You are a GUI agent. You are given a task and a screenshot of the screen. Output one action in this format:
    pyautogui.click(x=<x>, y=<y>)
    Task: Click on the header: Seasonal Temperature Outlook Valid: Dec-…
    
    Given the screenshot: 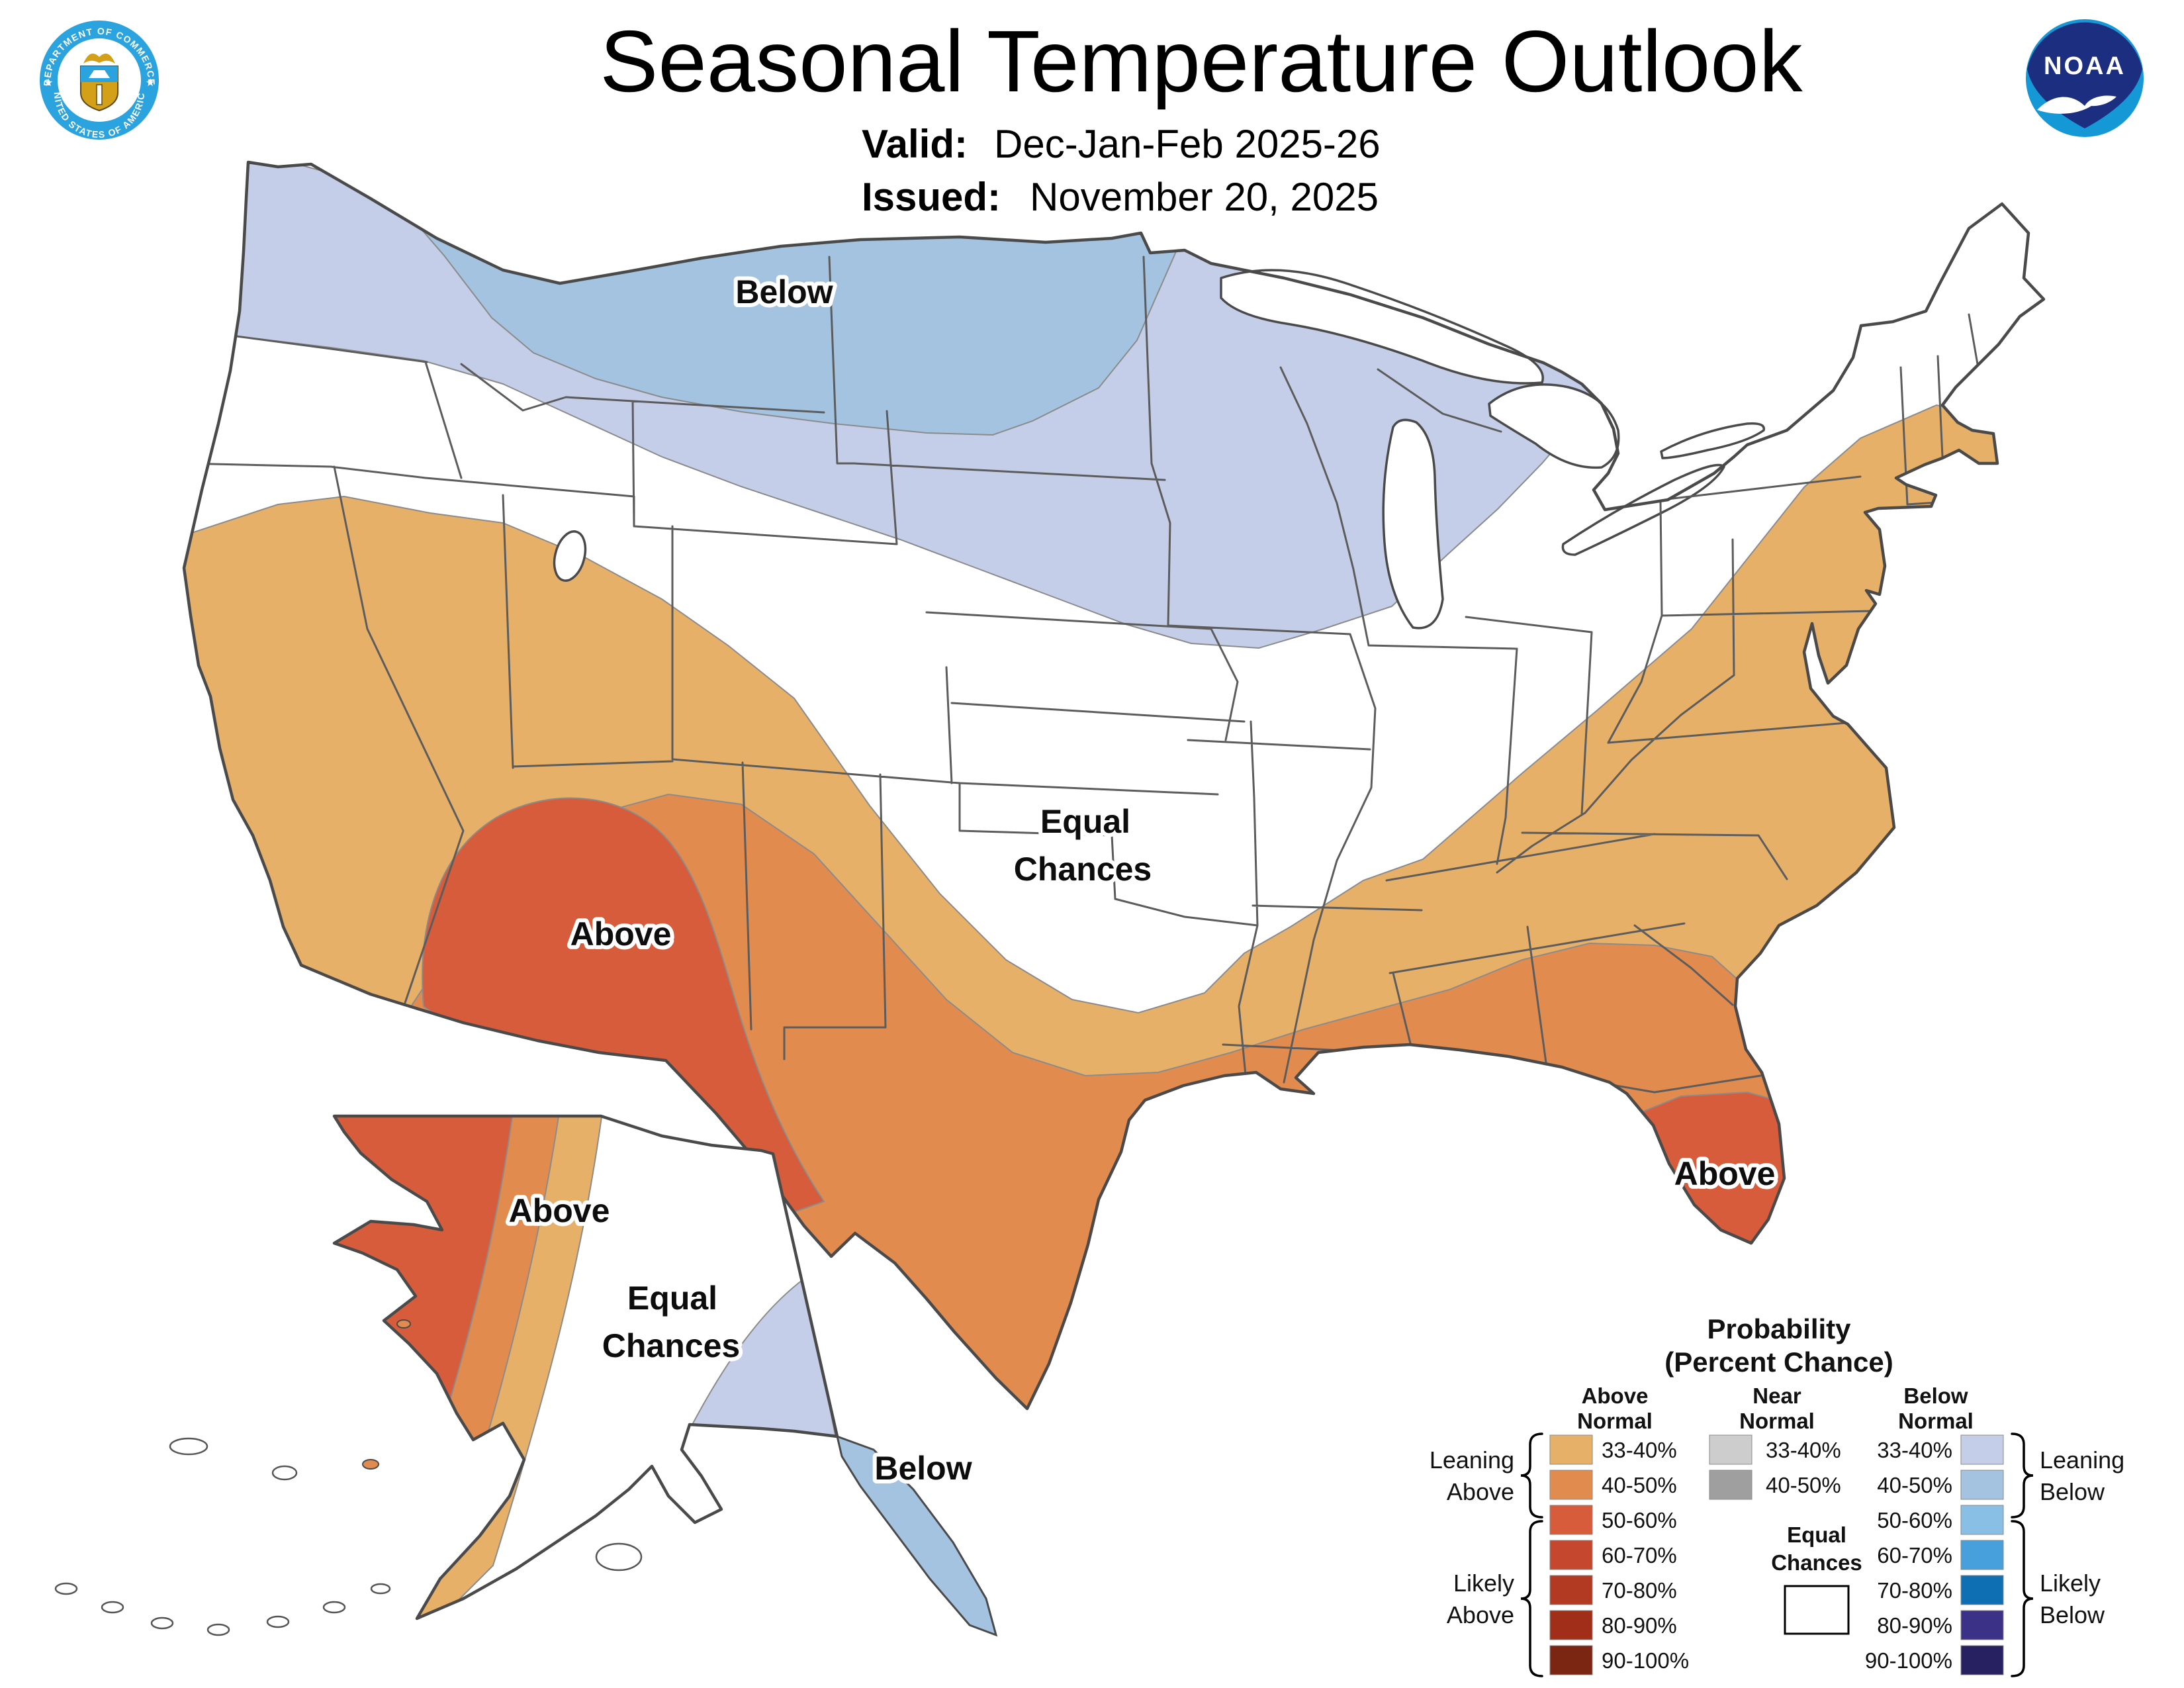 What is the action you would take?
    pyautogui.click(x=1201, y=116)
    